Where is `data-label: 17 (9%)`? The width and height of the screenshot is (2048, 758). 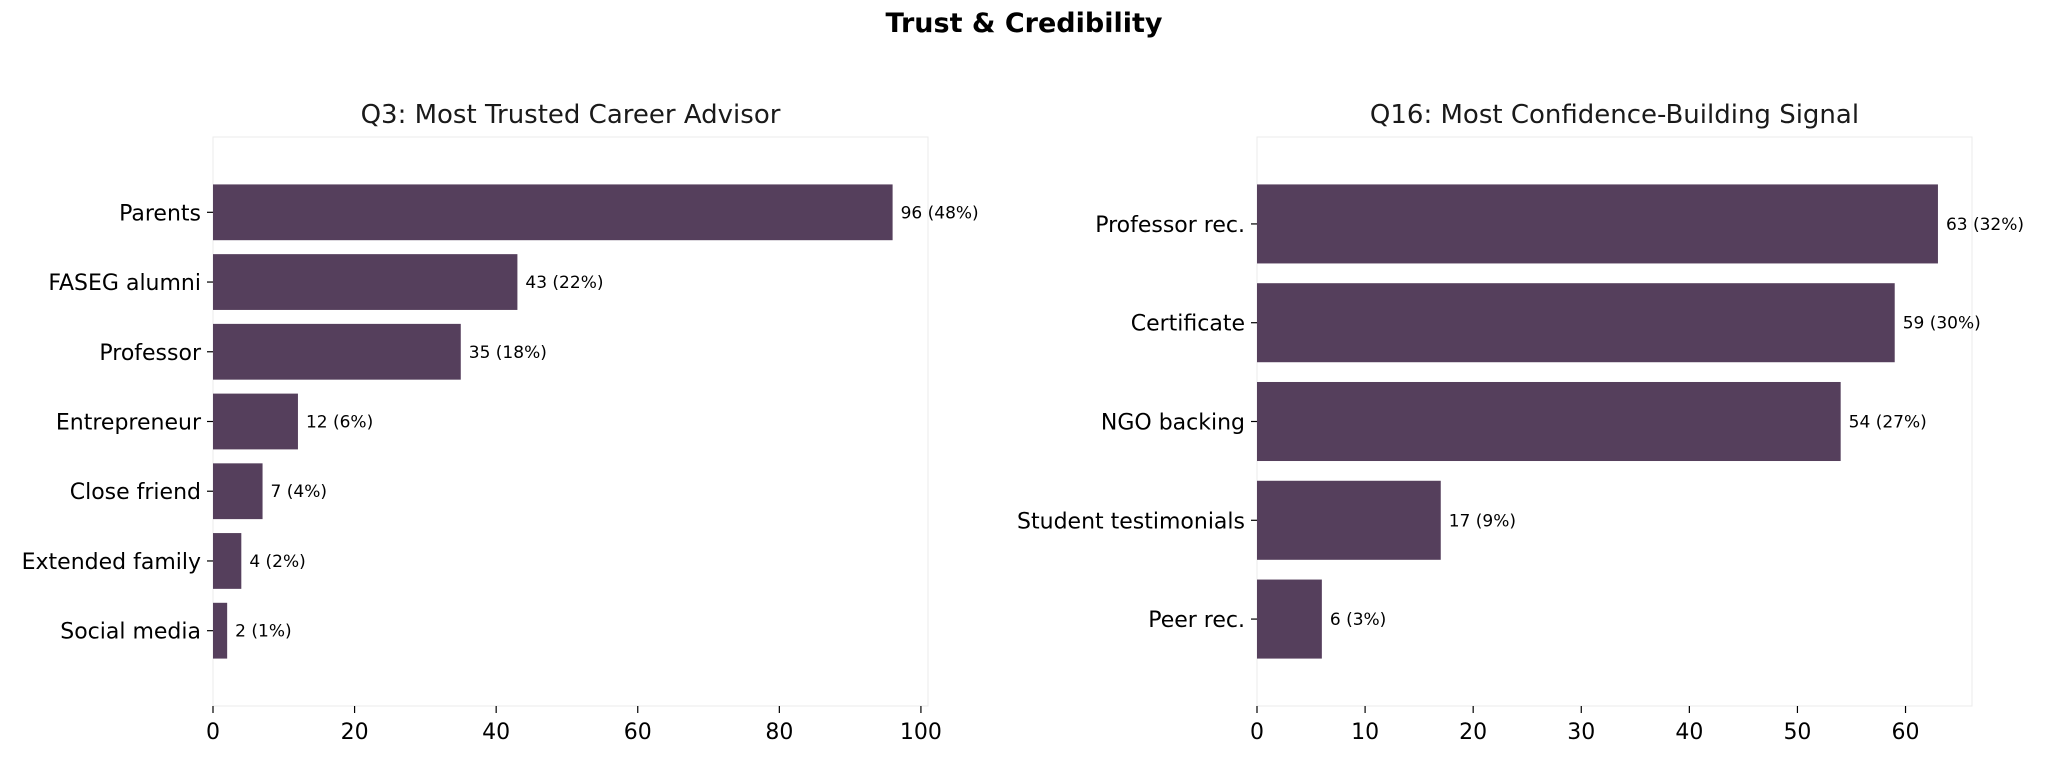
data-label: 17 (9%) is located at coordinates (1482, 521).